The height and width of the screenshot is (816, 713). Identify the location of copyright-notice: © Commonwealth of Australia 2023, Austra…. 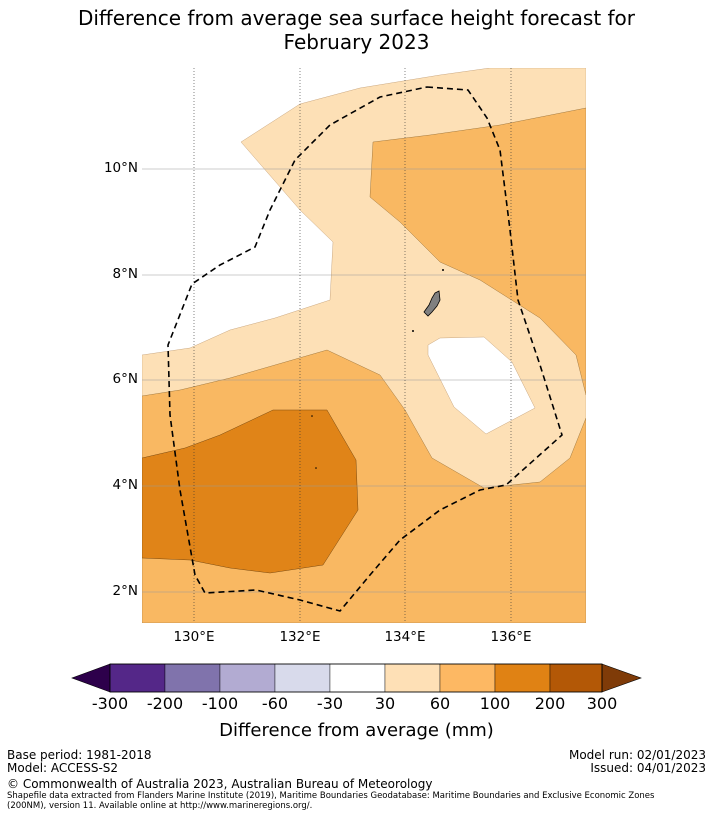
(220, 784).